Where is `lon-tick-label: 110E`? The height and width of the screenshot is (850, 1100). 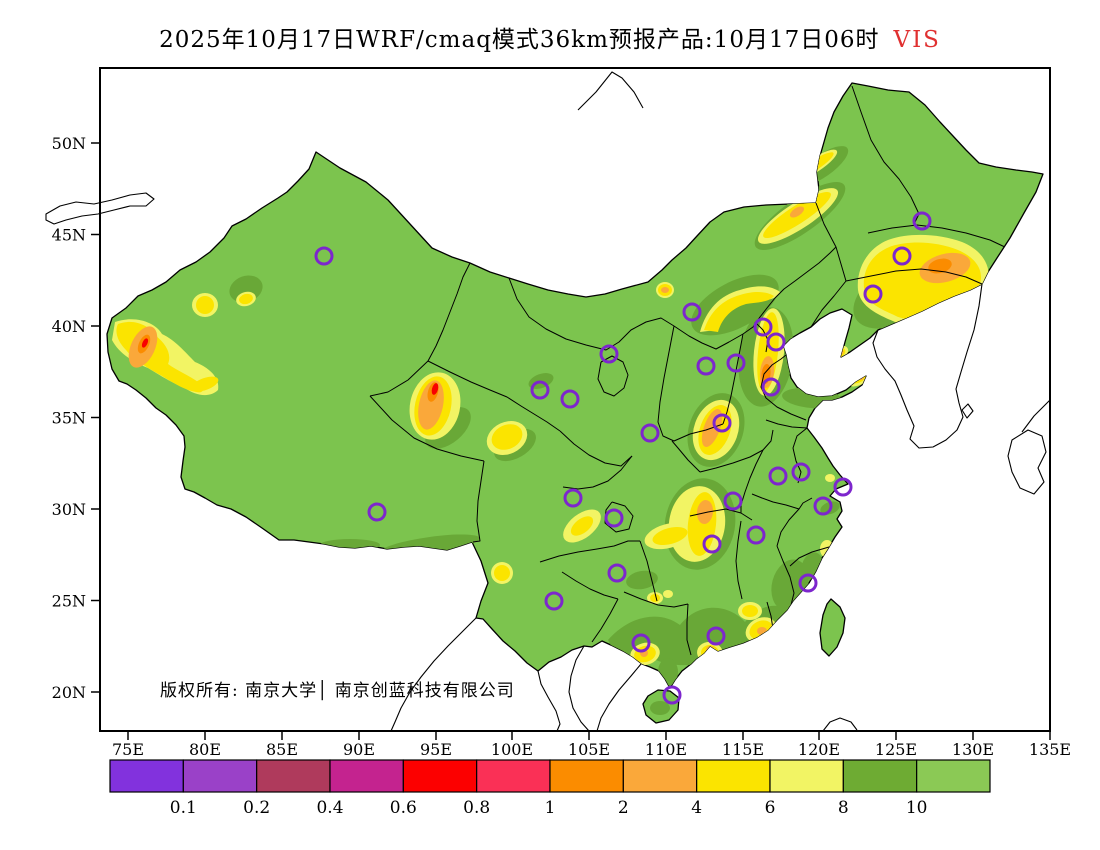 lon-tick-label: 110E is located at coordinates (666, 749).